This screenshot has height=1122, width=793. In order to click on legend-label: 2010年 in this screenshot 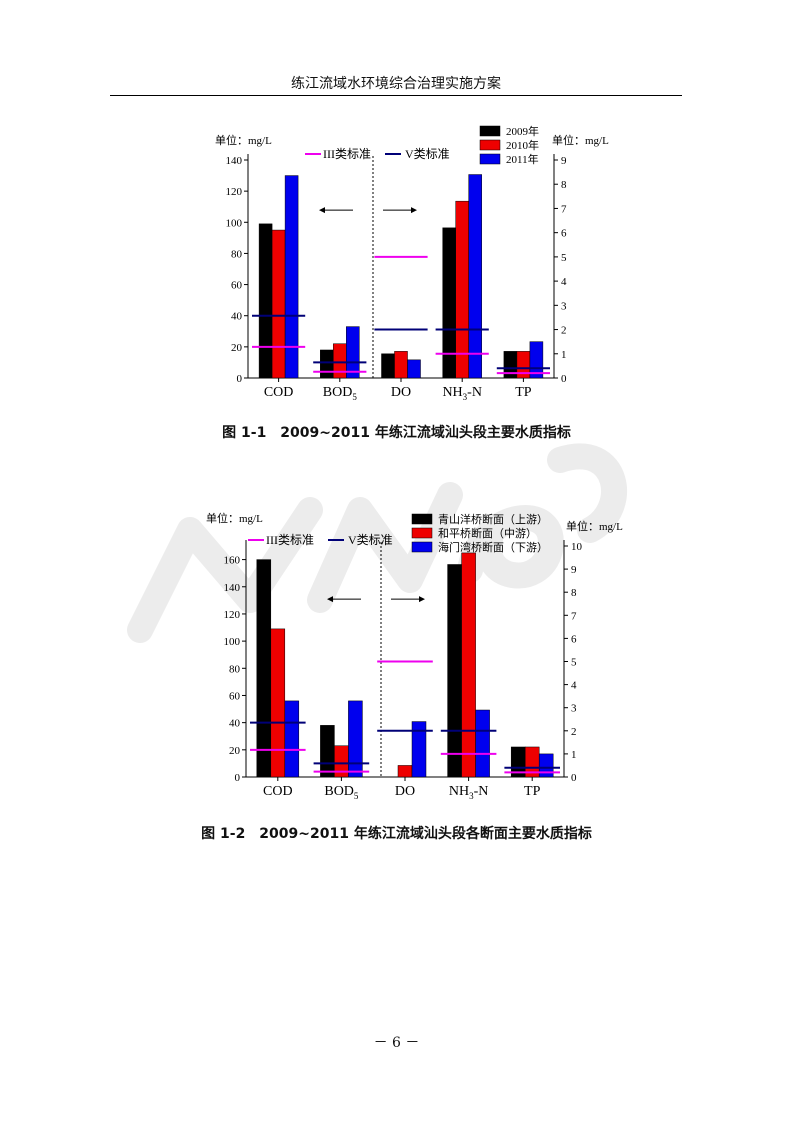, I will do `click(522, 145)`.